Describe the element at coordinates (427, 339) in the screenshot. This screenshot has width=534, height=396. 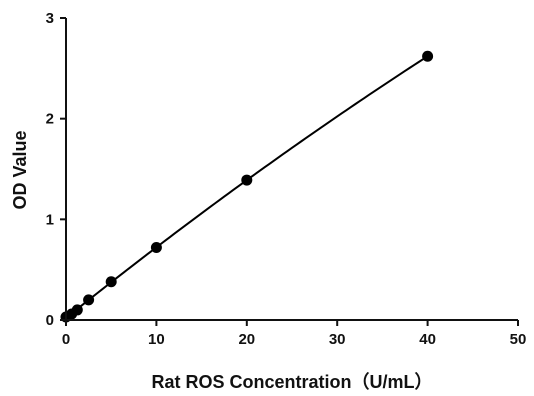
I see `x-tick-label: 40` at that location.